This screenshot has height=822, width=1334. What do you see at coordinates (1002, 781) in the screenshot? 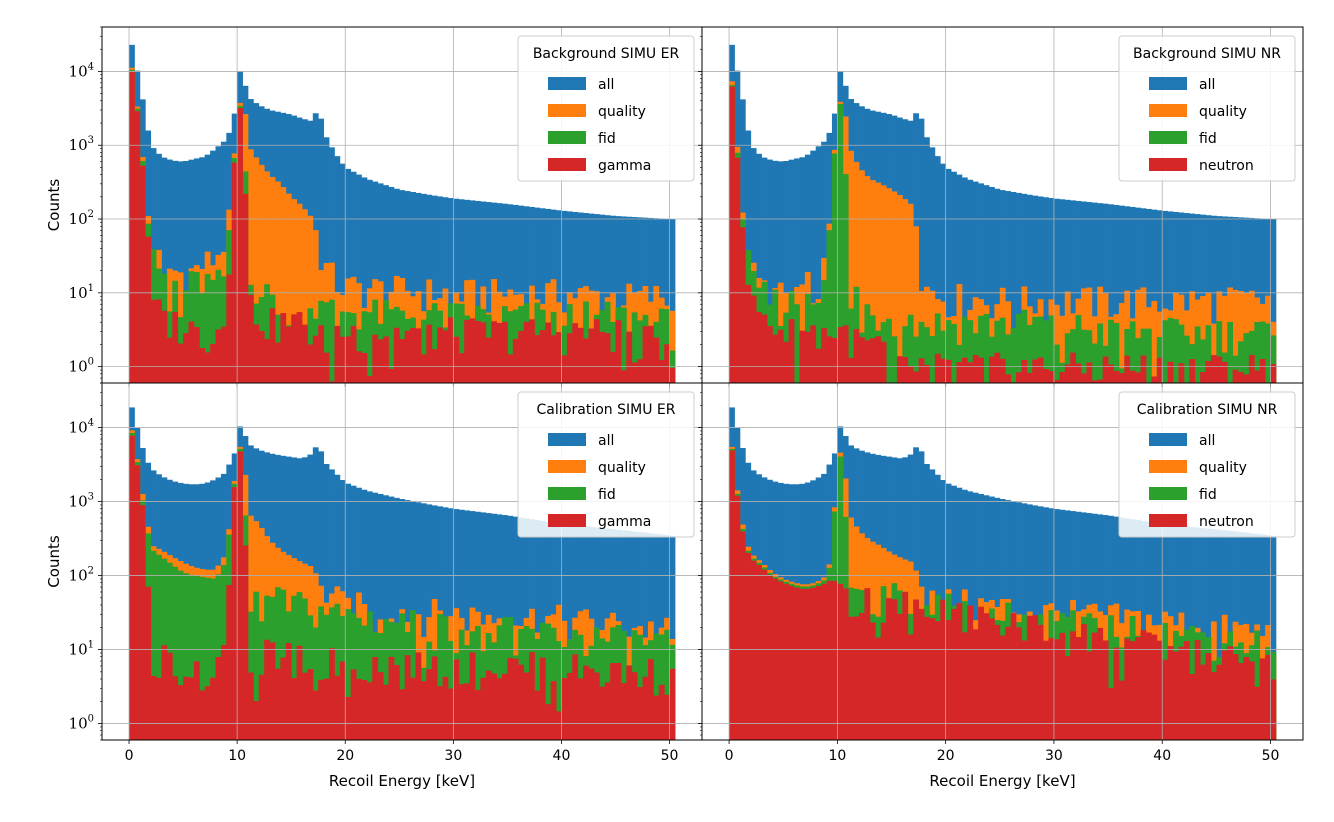
I see `x-axis-label: Recoil Energy [keV]` at bounding box center [1002, 781].